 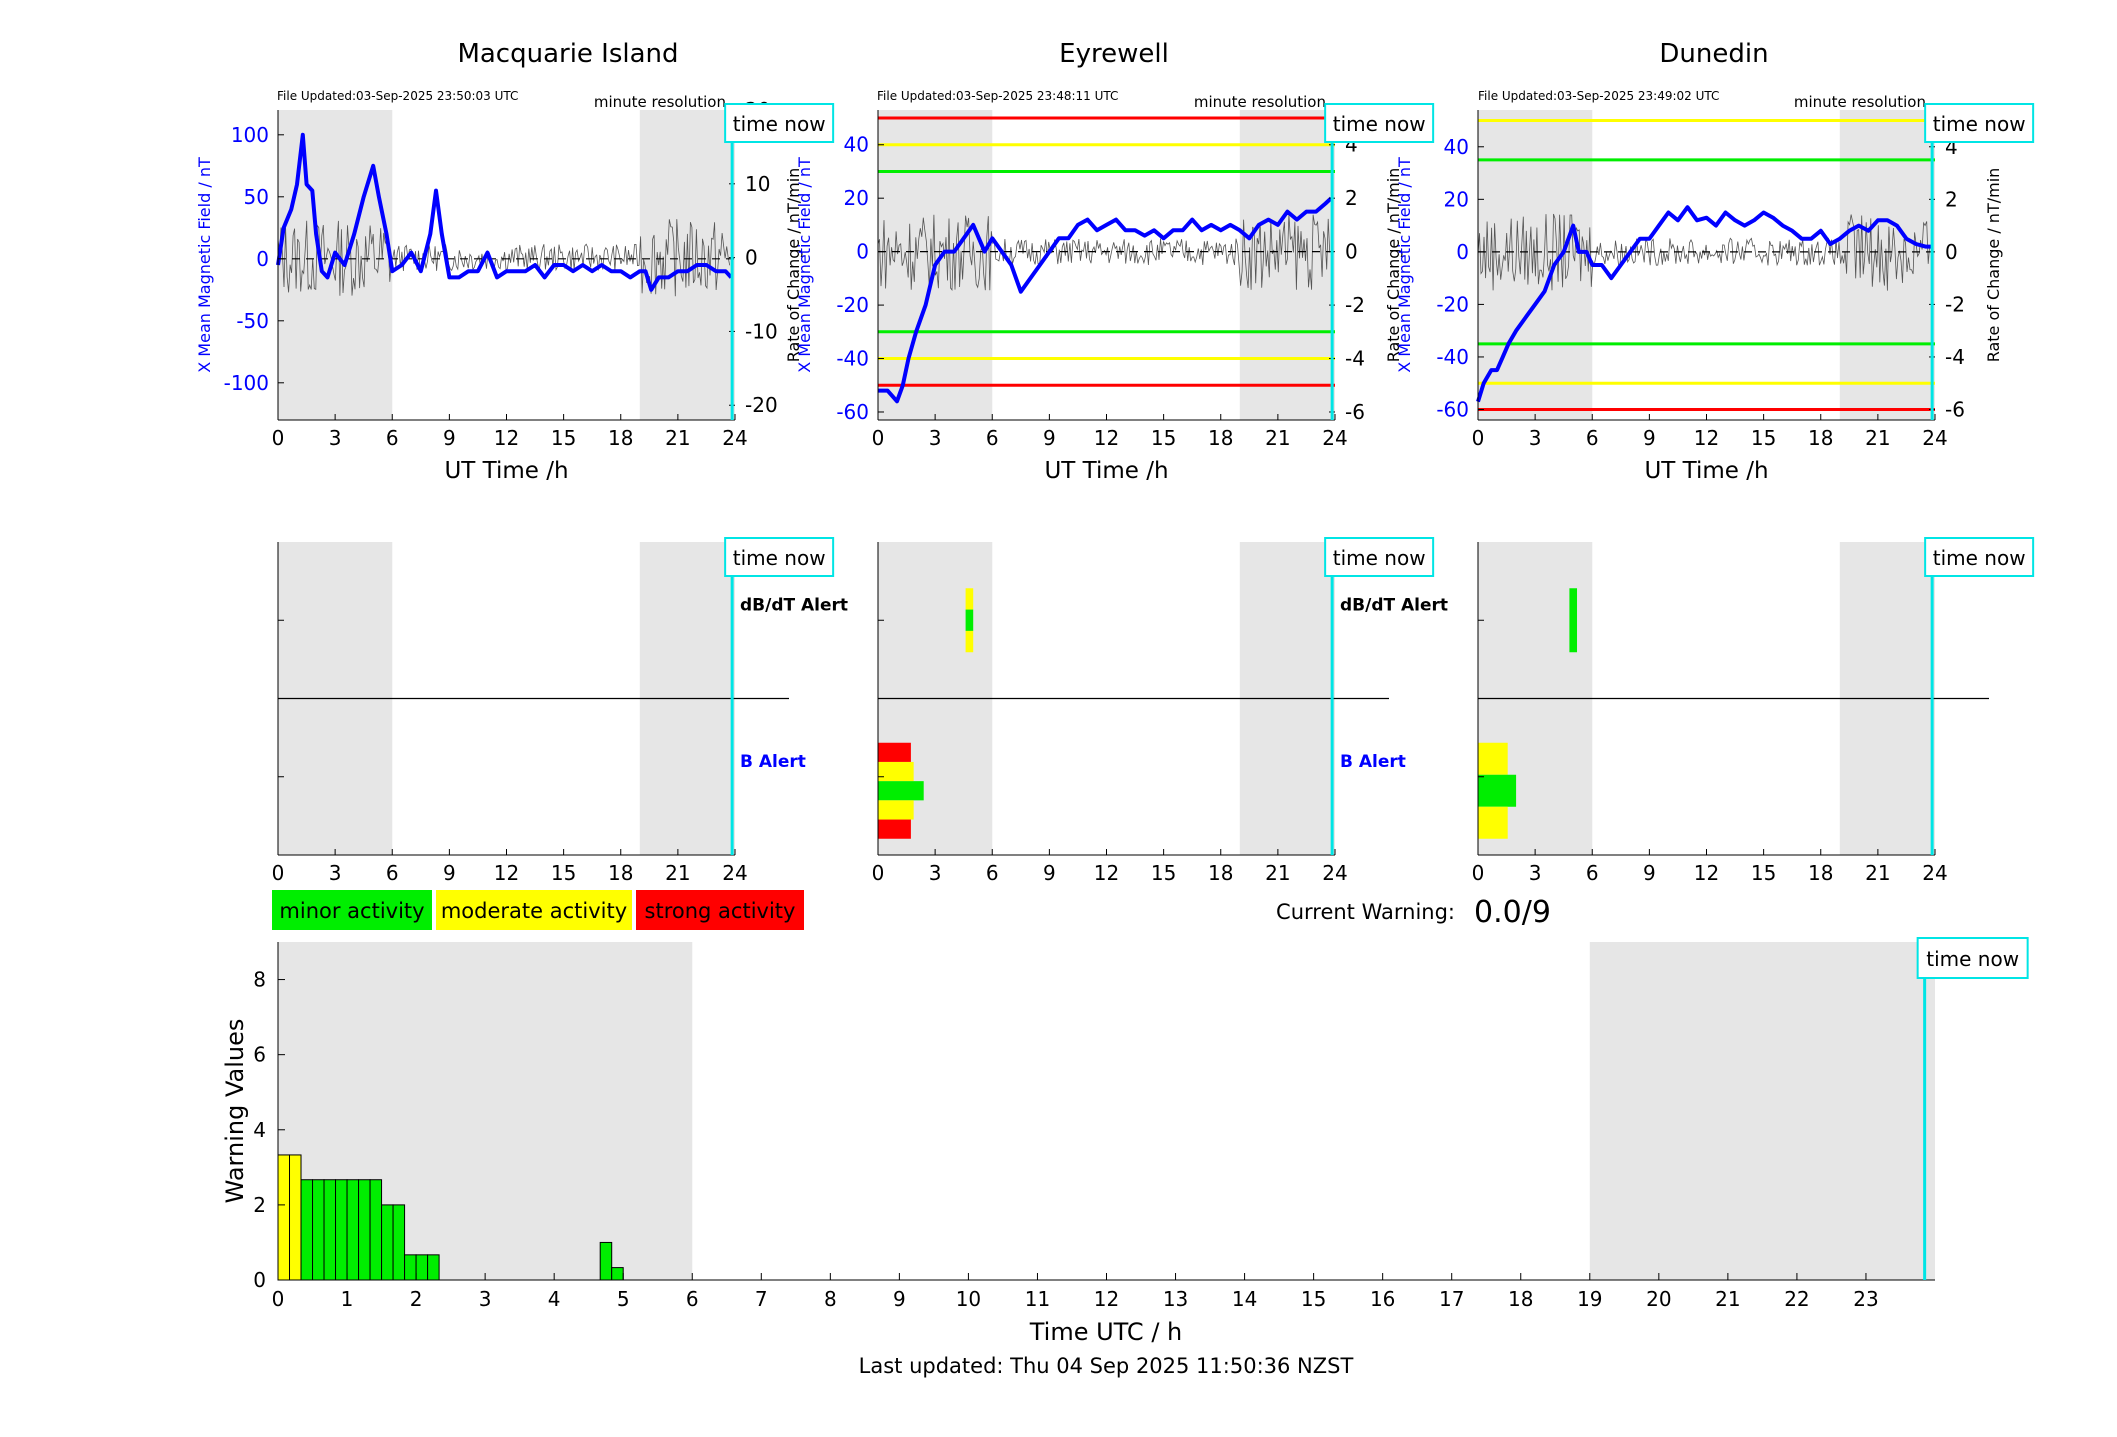 What do you see at coordinates (1106, 1332) in the screenshot?
I see `warning-x-label: Time UTC / h` at bounding box center [1106, 1332].